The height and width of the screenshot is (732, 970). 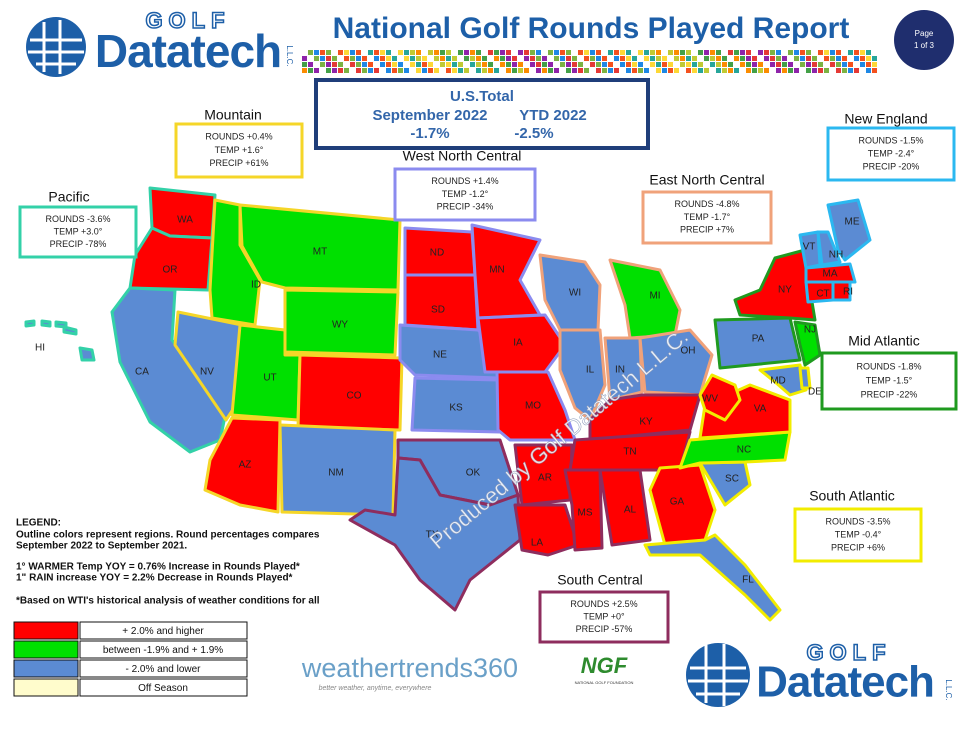 I want to click on region-rounds: ROUNDS +1.4%, so click(x=464, y=181).